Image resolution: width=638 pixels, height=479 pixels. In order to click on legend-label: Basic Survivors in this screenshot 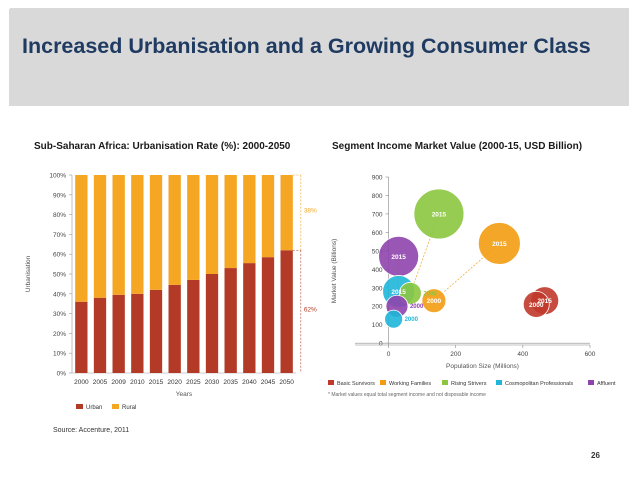, I will do `click(356, 384)`.